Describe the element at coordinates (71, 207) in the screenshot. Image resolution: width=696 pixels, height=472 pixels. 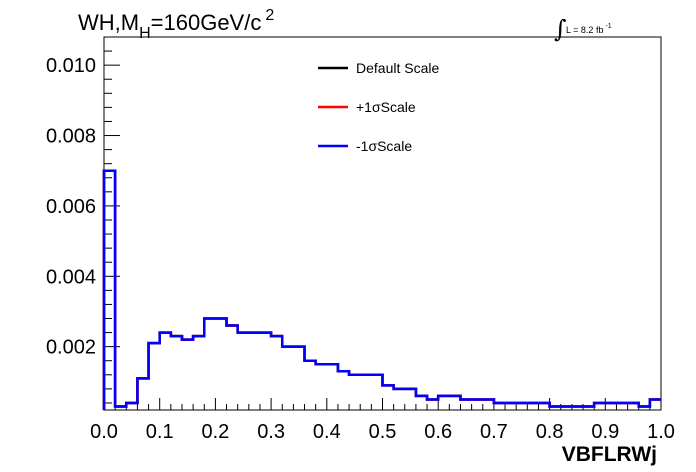
I see `y-tick-label: 0.006` at that location.